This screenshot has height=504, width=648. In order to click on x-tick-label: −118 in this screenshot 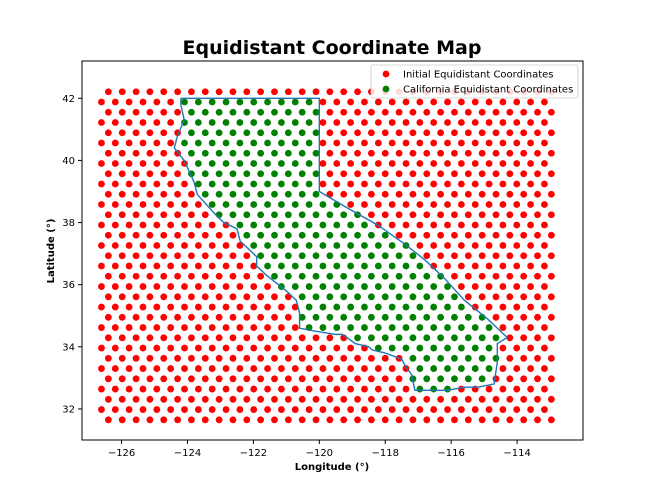, I will do `click(385, 453)`.